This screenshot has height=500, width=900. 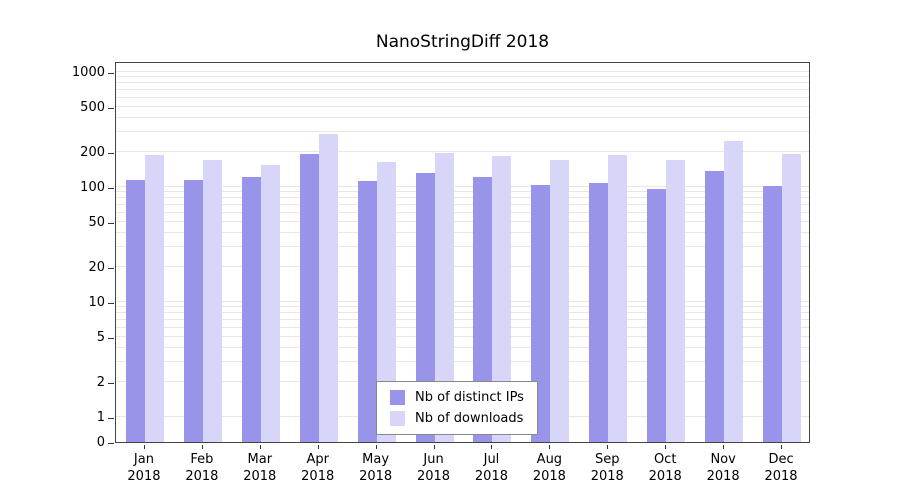 What do you see at coordinates (792, 298) in the screenshot?
I see `bar-downloads-dec` at bounding box center [792, 298].